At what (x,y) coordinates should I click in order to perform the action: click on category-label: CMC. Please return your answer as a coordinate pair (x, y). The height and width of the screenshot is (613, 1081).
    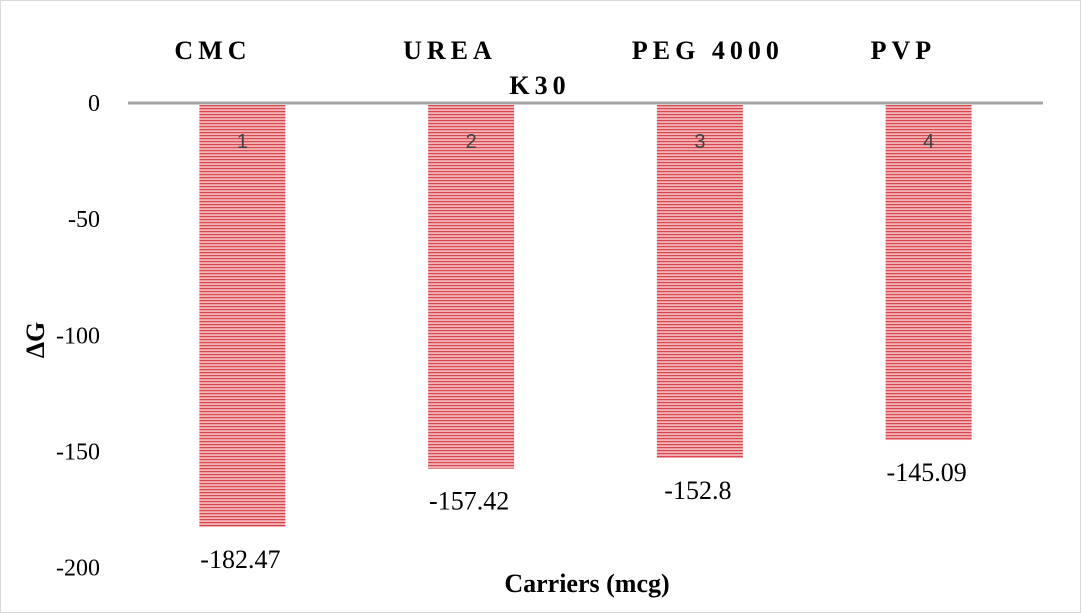
    Looking at the image, I should click on (212, 50).